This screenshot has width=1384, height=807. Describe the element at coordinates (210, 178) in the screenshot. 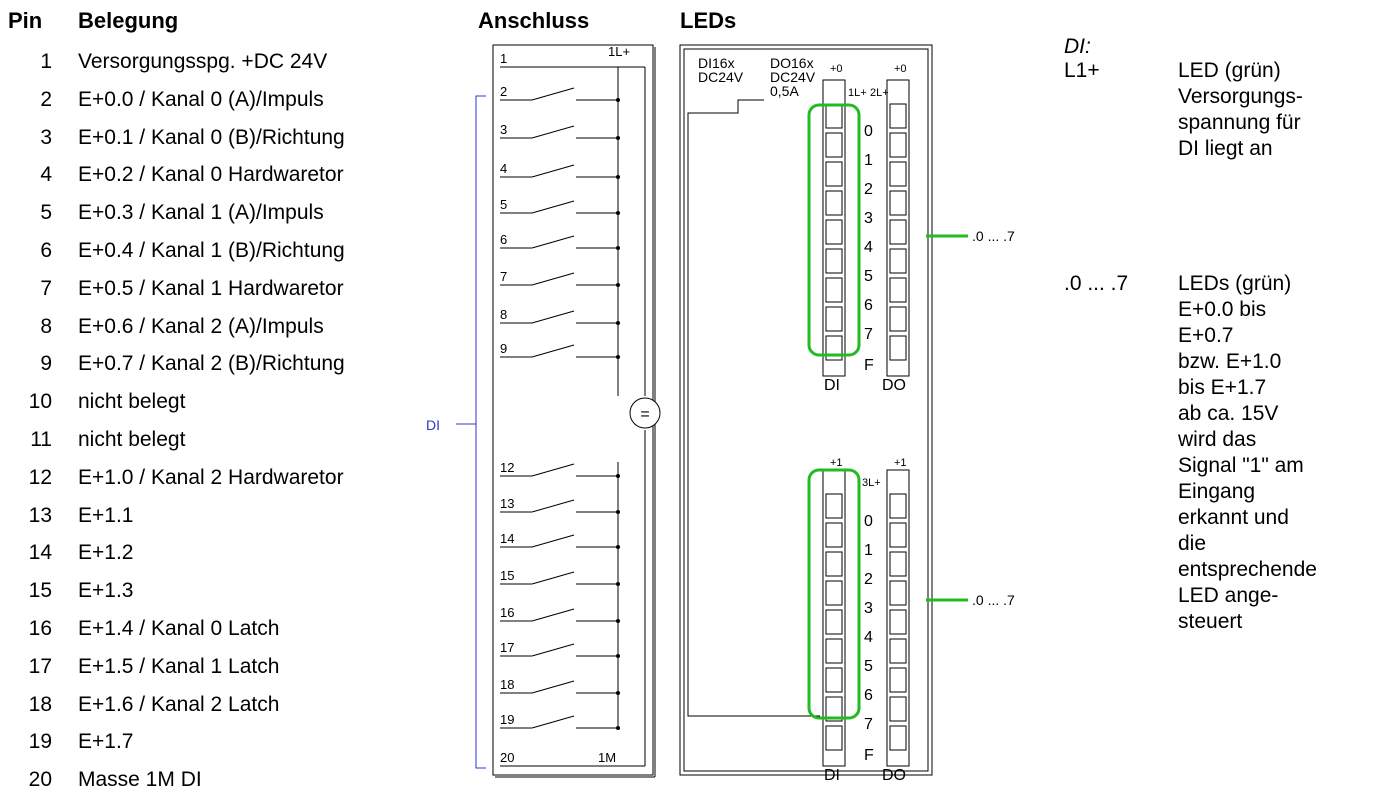

I see `pin-row: 4 E+0.2 / Kanal 0 Hardwaretor` at that location.